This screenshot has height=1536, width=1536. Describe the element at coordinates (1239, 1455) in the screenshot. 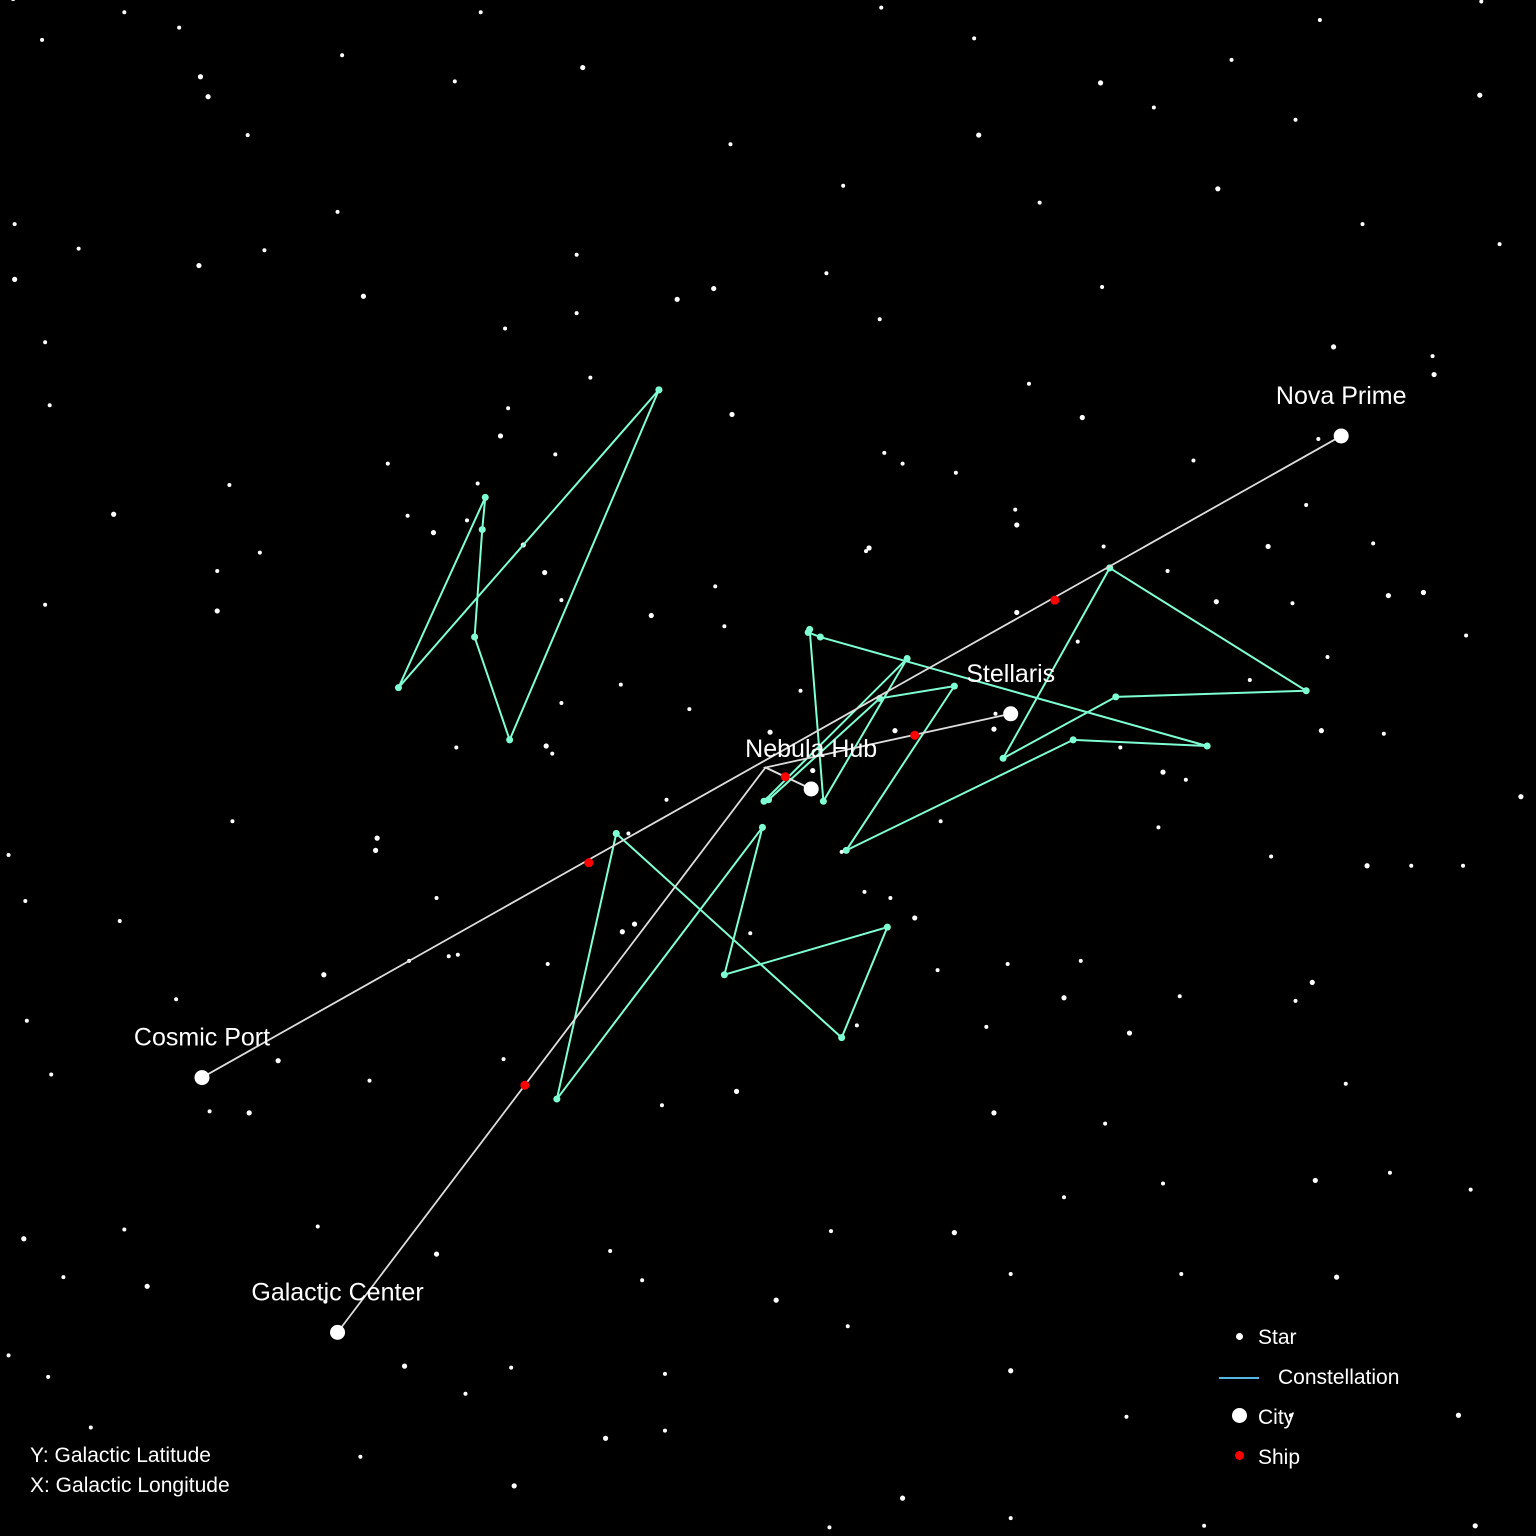

I see `legend-ship-marker` at that location.